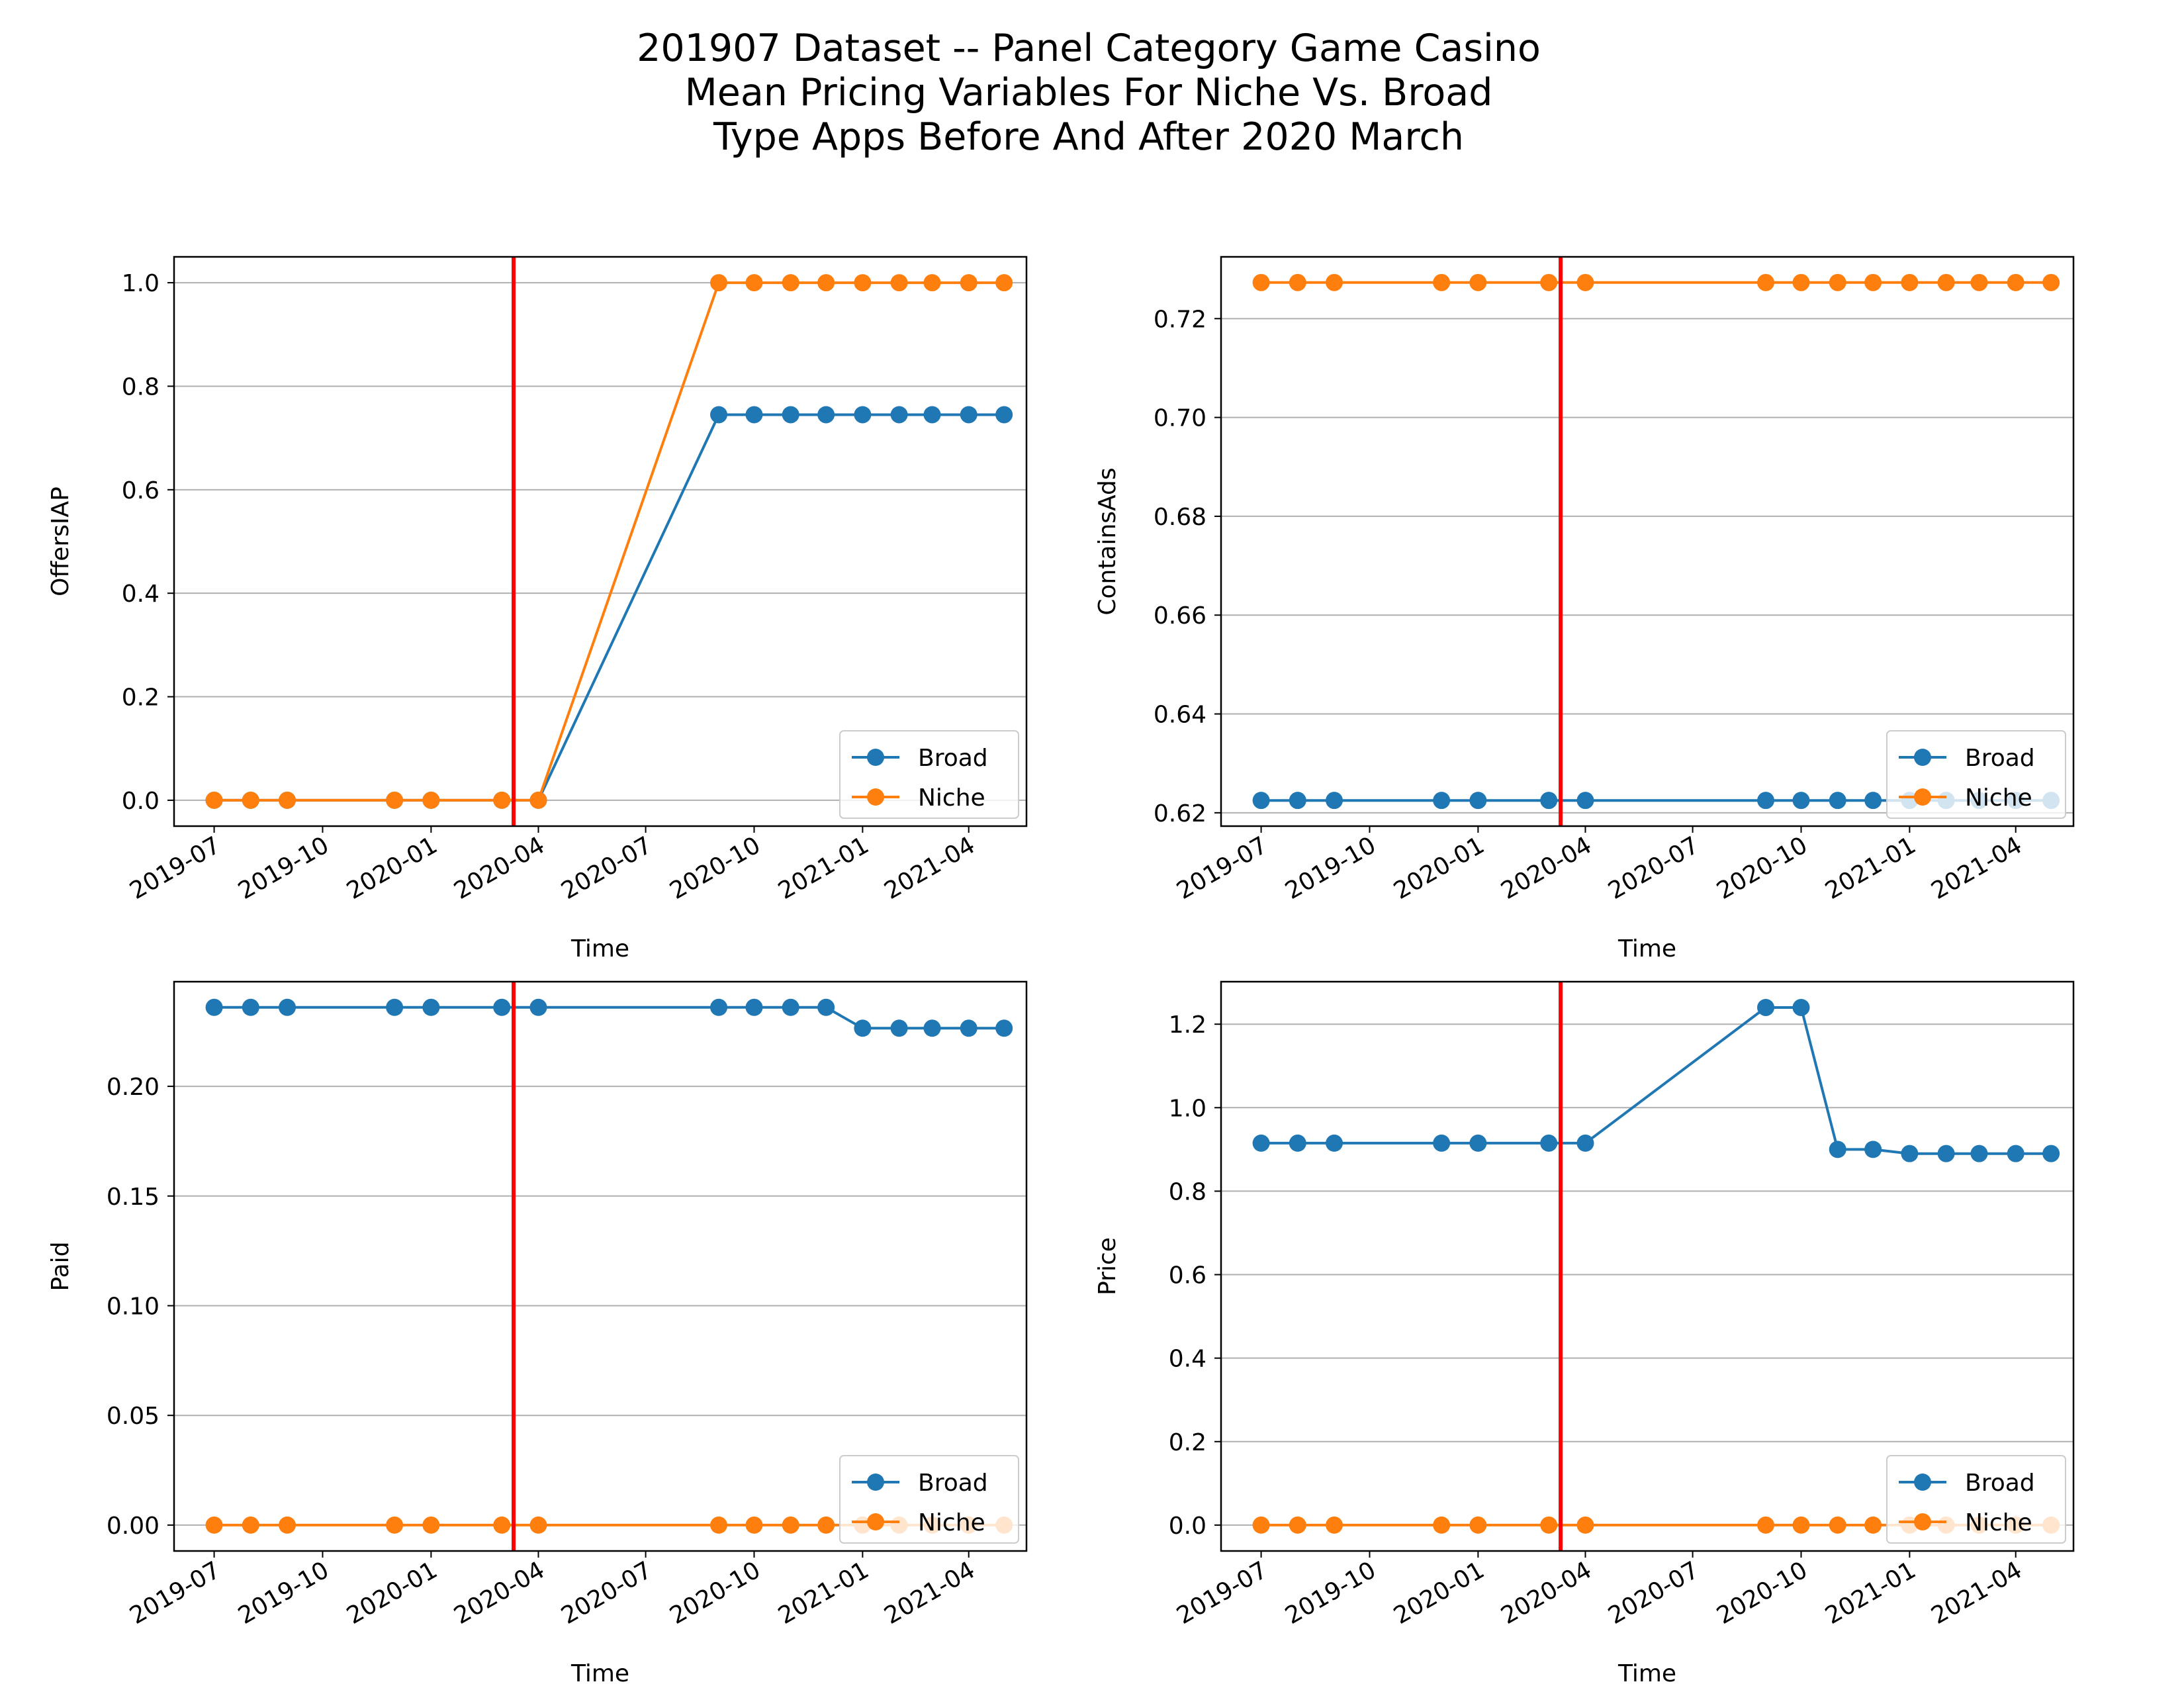 The image size is (2184, 1688). Describe the element at coordinates (1647, 1266) in the screenshot. I see `plot-frame` at that location.